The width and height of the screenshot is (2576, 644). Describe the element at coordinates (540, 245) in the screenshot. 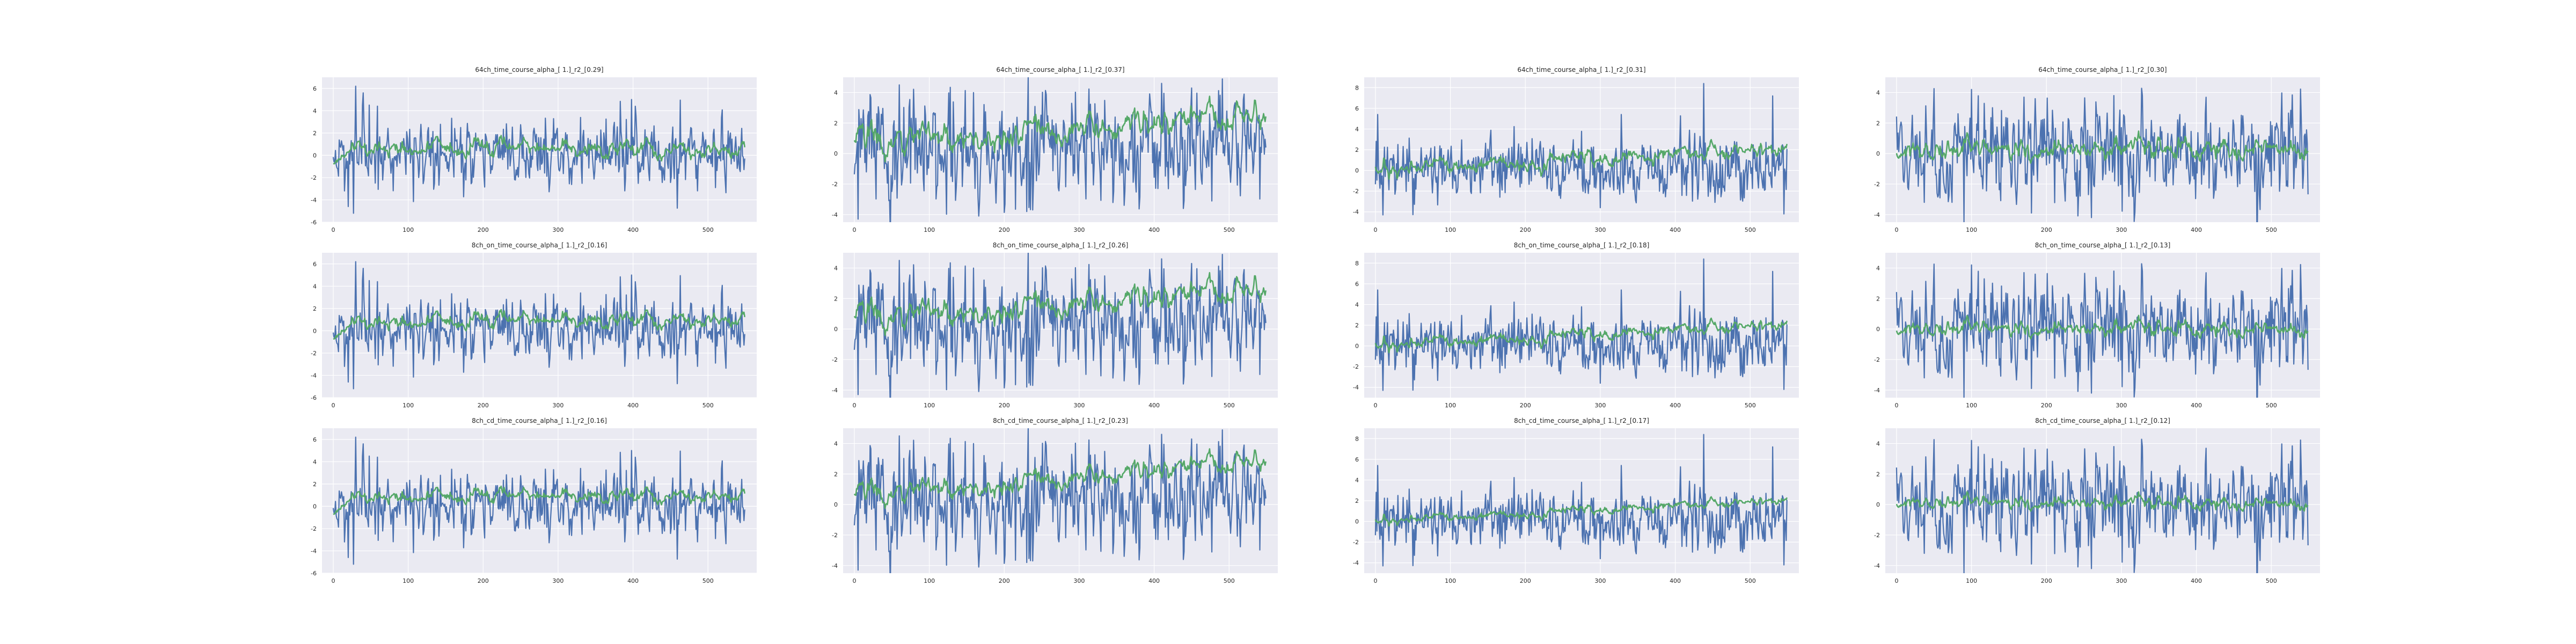

I see `subplot-title: 8ch_on_time_course_alpha_[ 1.]_r2_[0.16]` at that location.